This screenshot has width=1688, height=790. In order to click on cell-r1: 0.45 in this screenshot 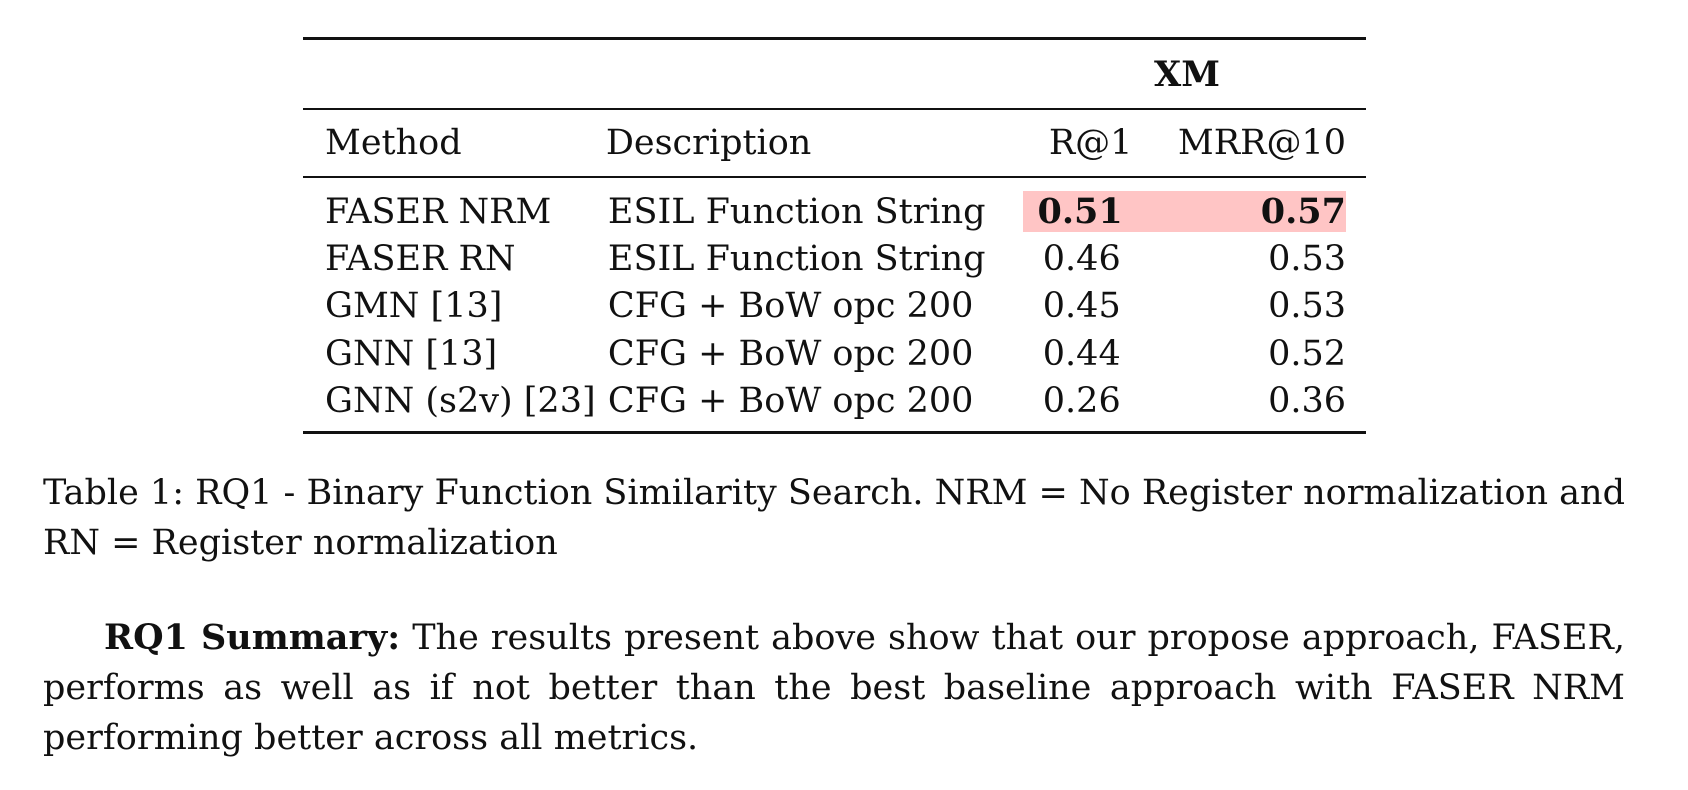, I will do `click(1081, 306)`.